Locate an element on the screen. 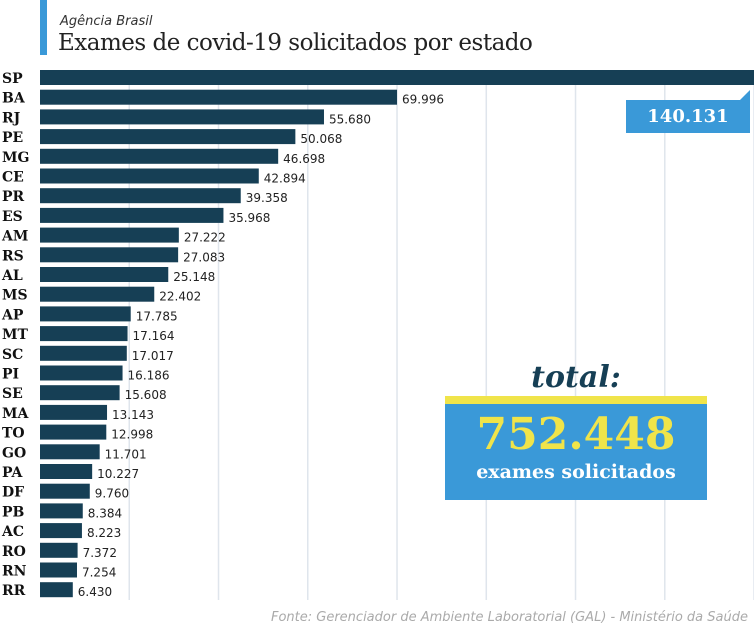 The width and height of the screenshot is (754, 633). value-label: 8.384 is located at coordinates (105, 513).